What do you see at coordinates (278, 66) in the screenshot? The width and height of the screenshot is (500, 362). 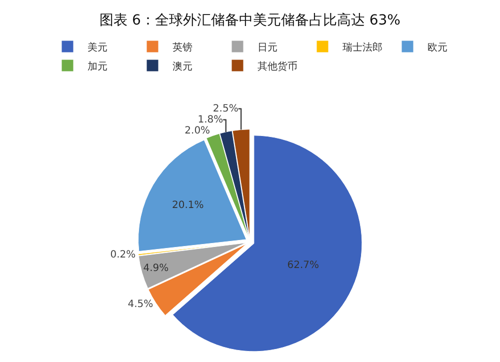 I see `legend-label: 其他货币` at bounding box center [278, 66].